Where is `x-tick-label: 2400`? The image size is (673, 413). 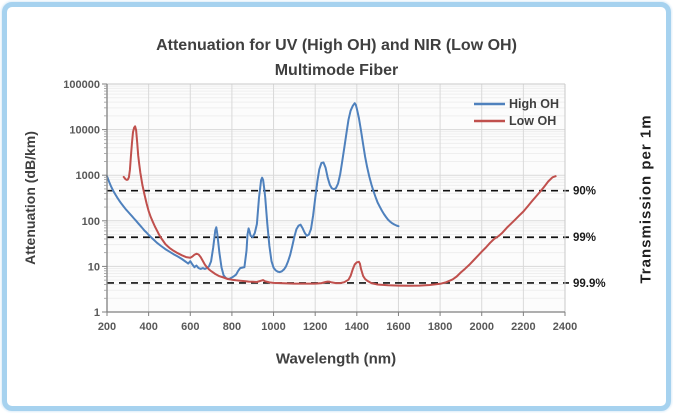
x-tick-label: 2400 is located at coordinates (565, 327).